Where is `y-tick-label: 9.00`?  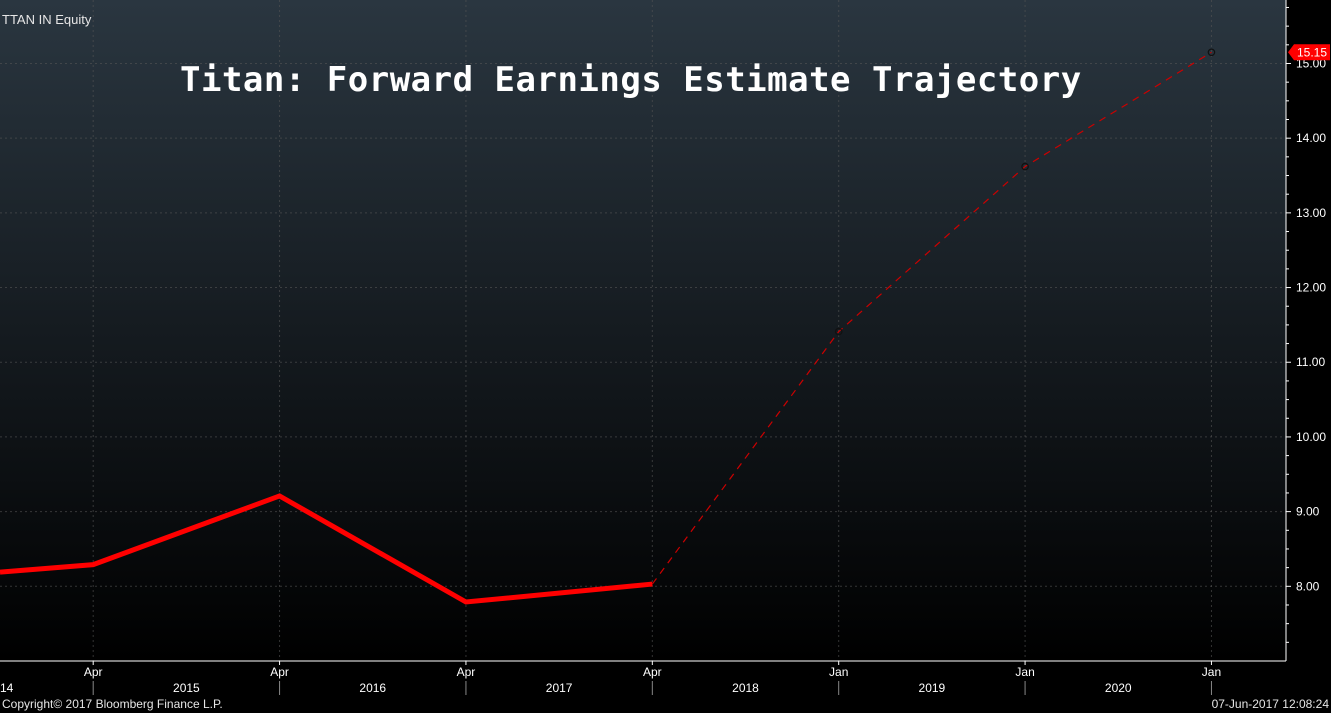 y-tick-label: 9.00 is located at coordinates (1308, 512).